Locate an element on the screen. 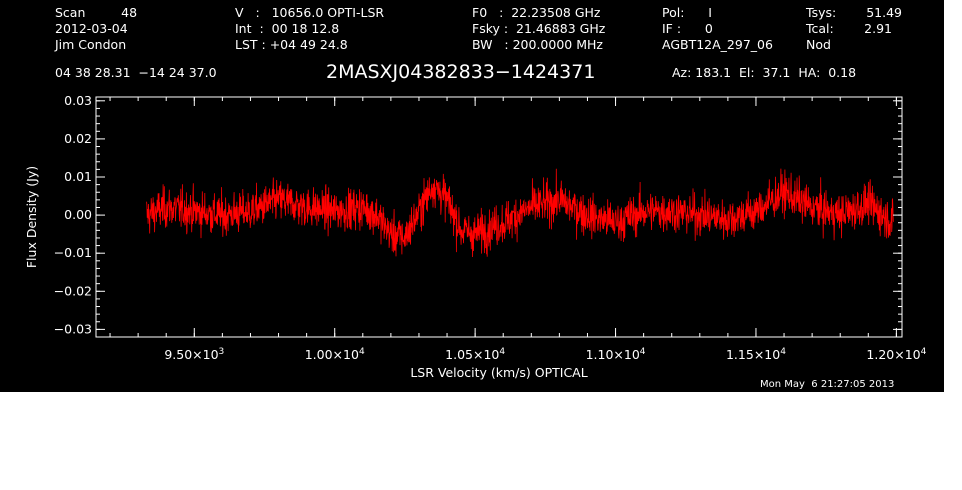 This screenshot has height=490, width=962. rest-frequency-label: F0 : 22.23508 GHz is located at coordinates (536, 12).